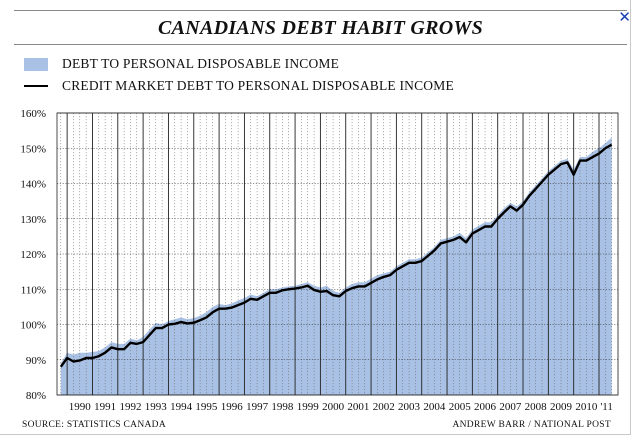  What do you see at coordinates (358, 407) in the screenshot?
I see `x-tick-label: 2001` at bounding box center [358, 407].